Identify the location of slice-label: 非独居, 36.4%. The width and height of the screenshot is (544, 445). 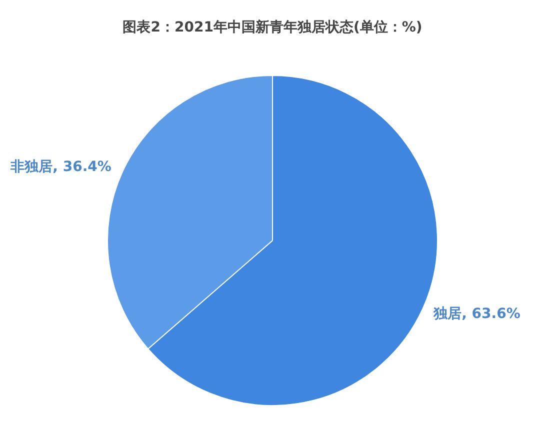
(61, 167).